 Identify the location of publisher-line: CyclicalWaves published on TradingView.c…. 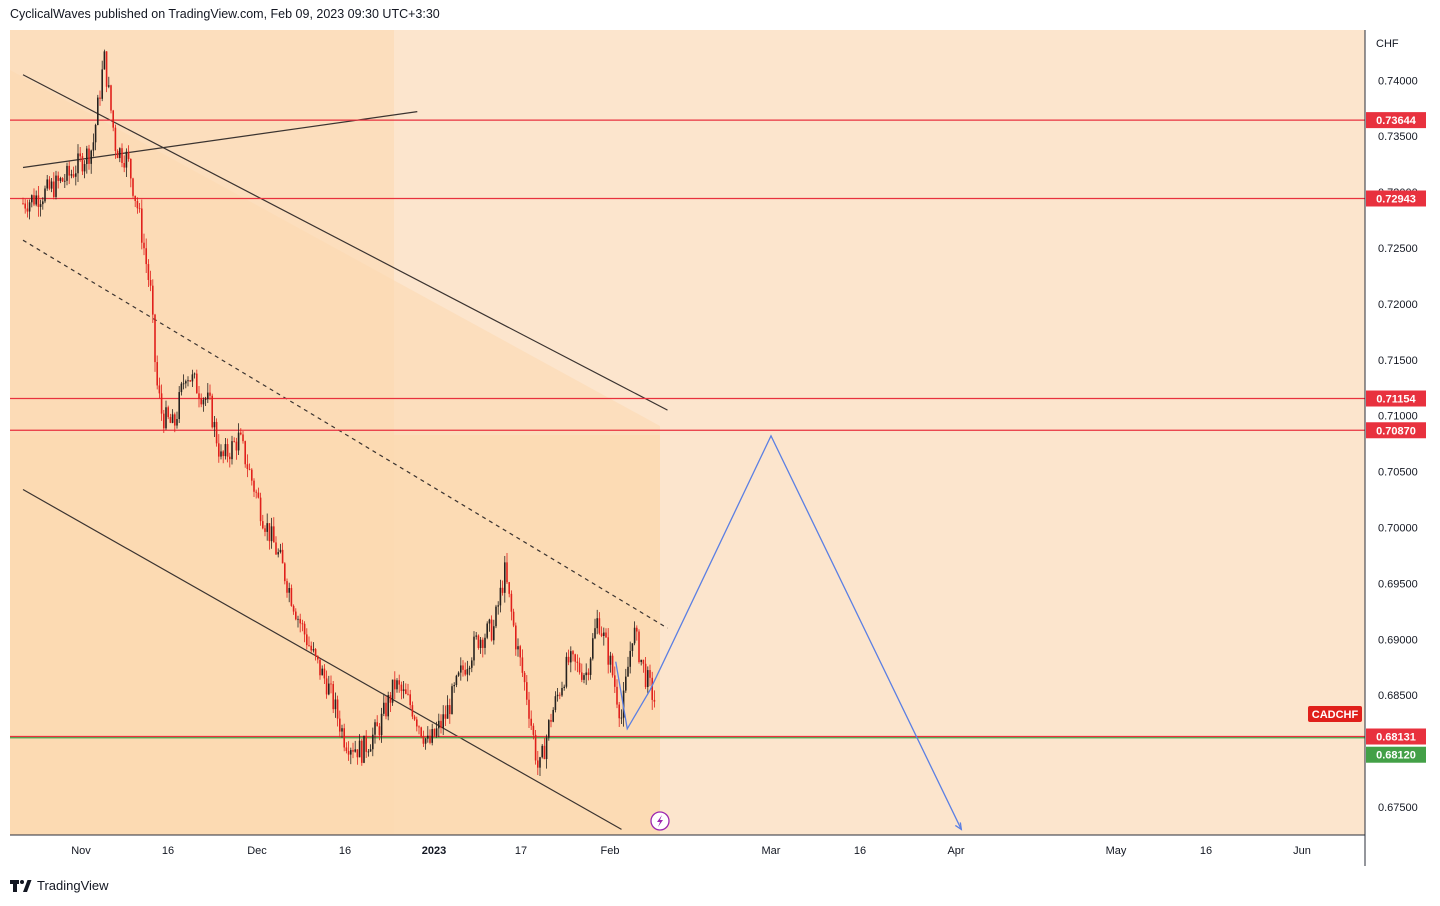
(225, 14).